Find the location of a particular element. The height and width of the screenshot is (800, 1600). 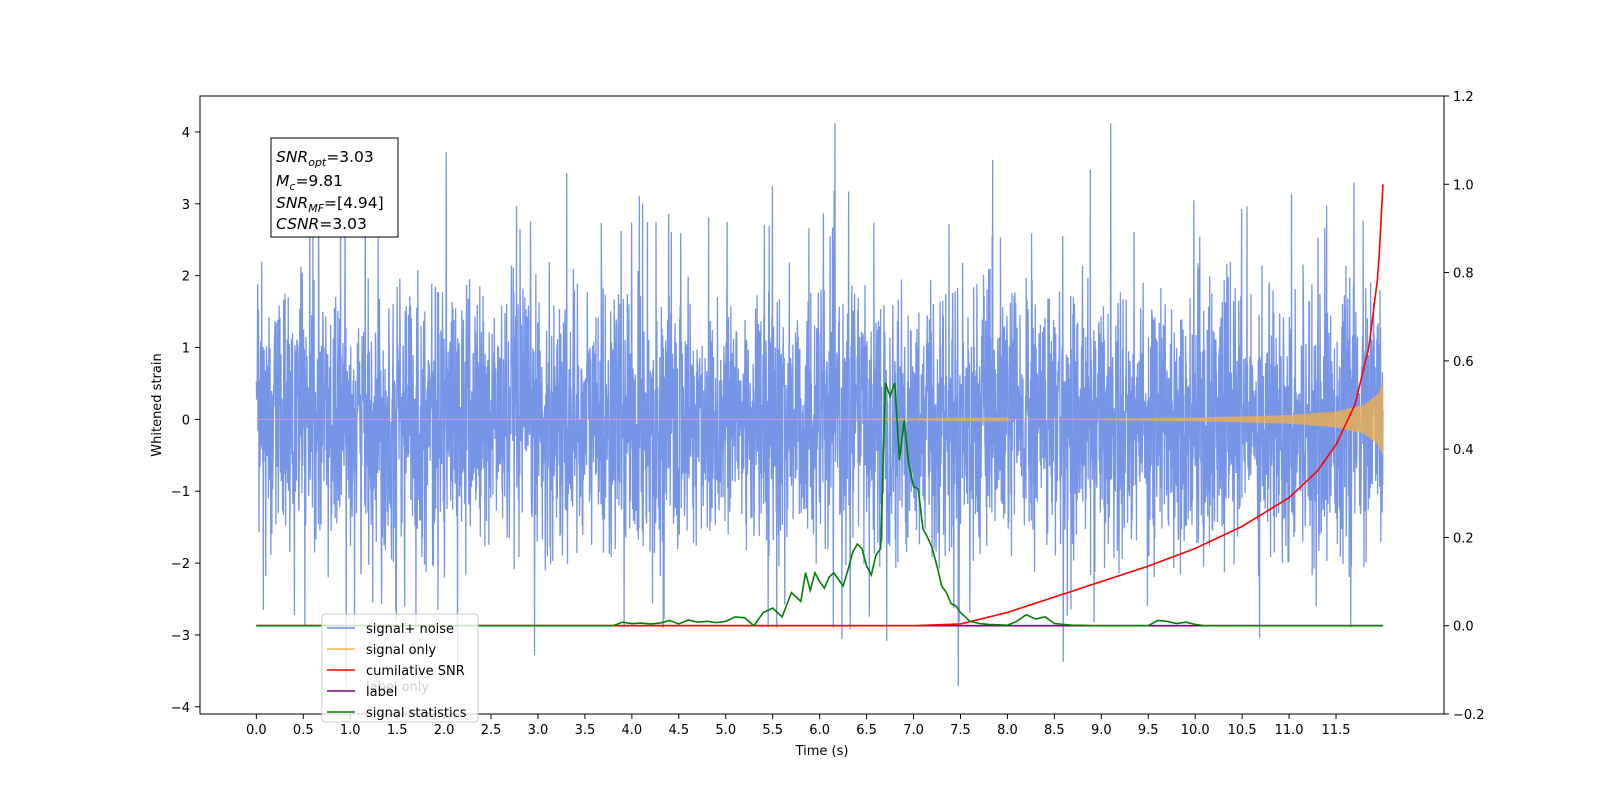

legend-label: label is located at coordinates (381, 692).